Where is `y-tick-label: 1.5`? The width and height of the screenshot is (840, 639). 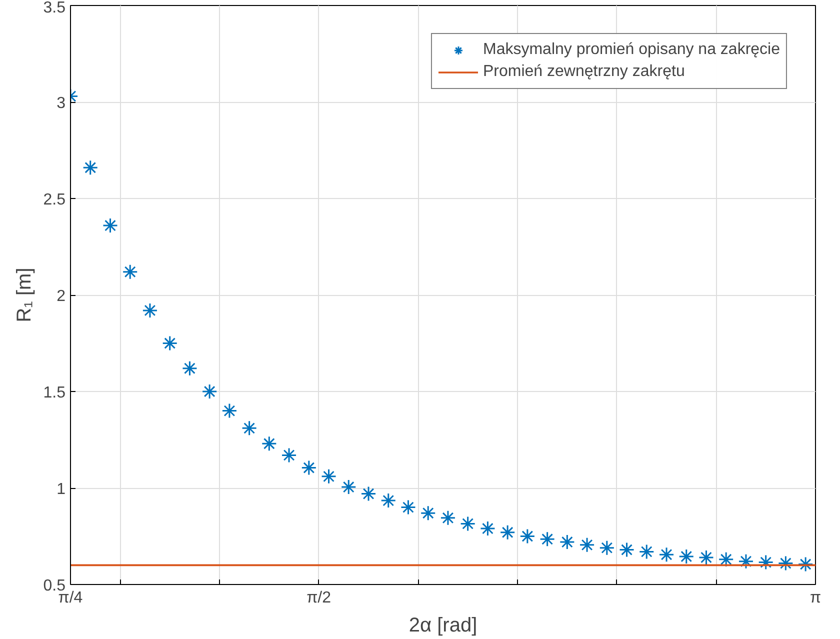 y-tick-label: 1.5 is located at coordinates (54, 393).